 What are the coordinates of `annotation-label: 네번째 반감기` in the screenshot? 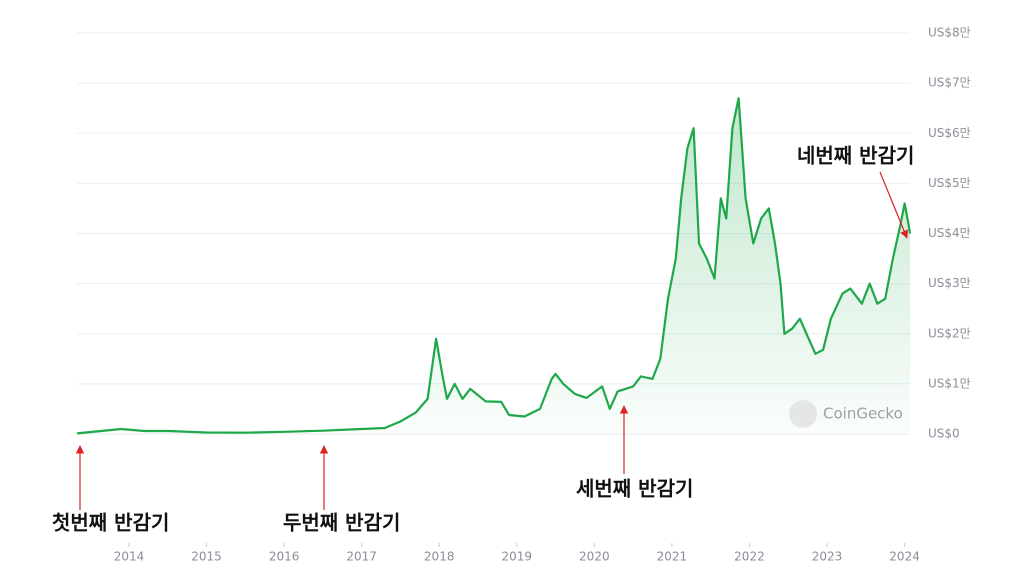 It's located at (855, 156).